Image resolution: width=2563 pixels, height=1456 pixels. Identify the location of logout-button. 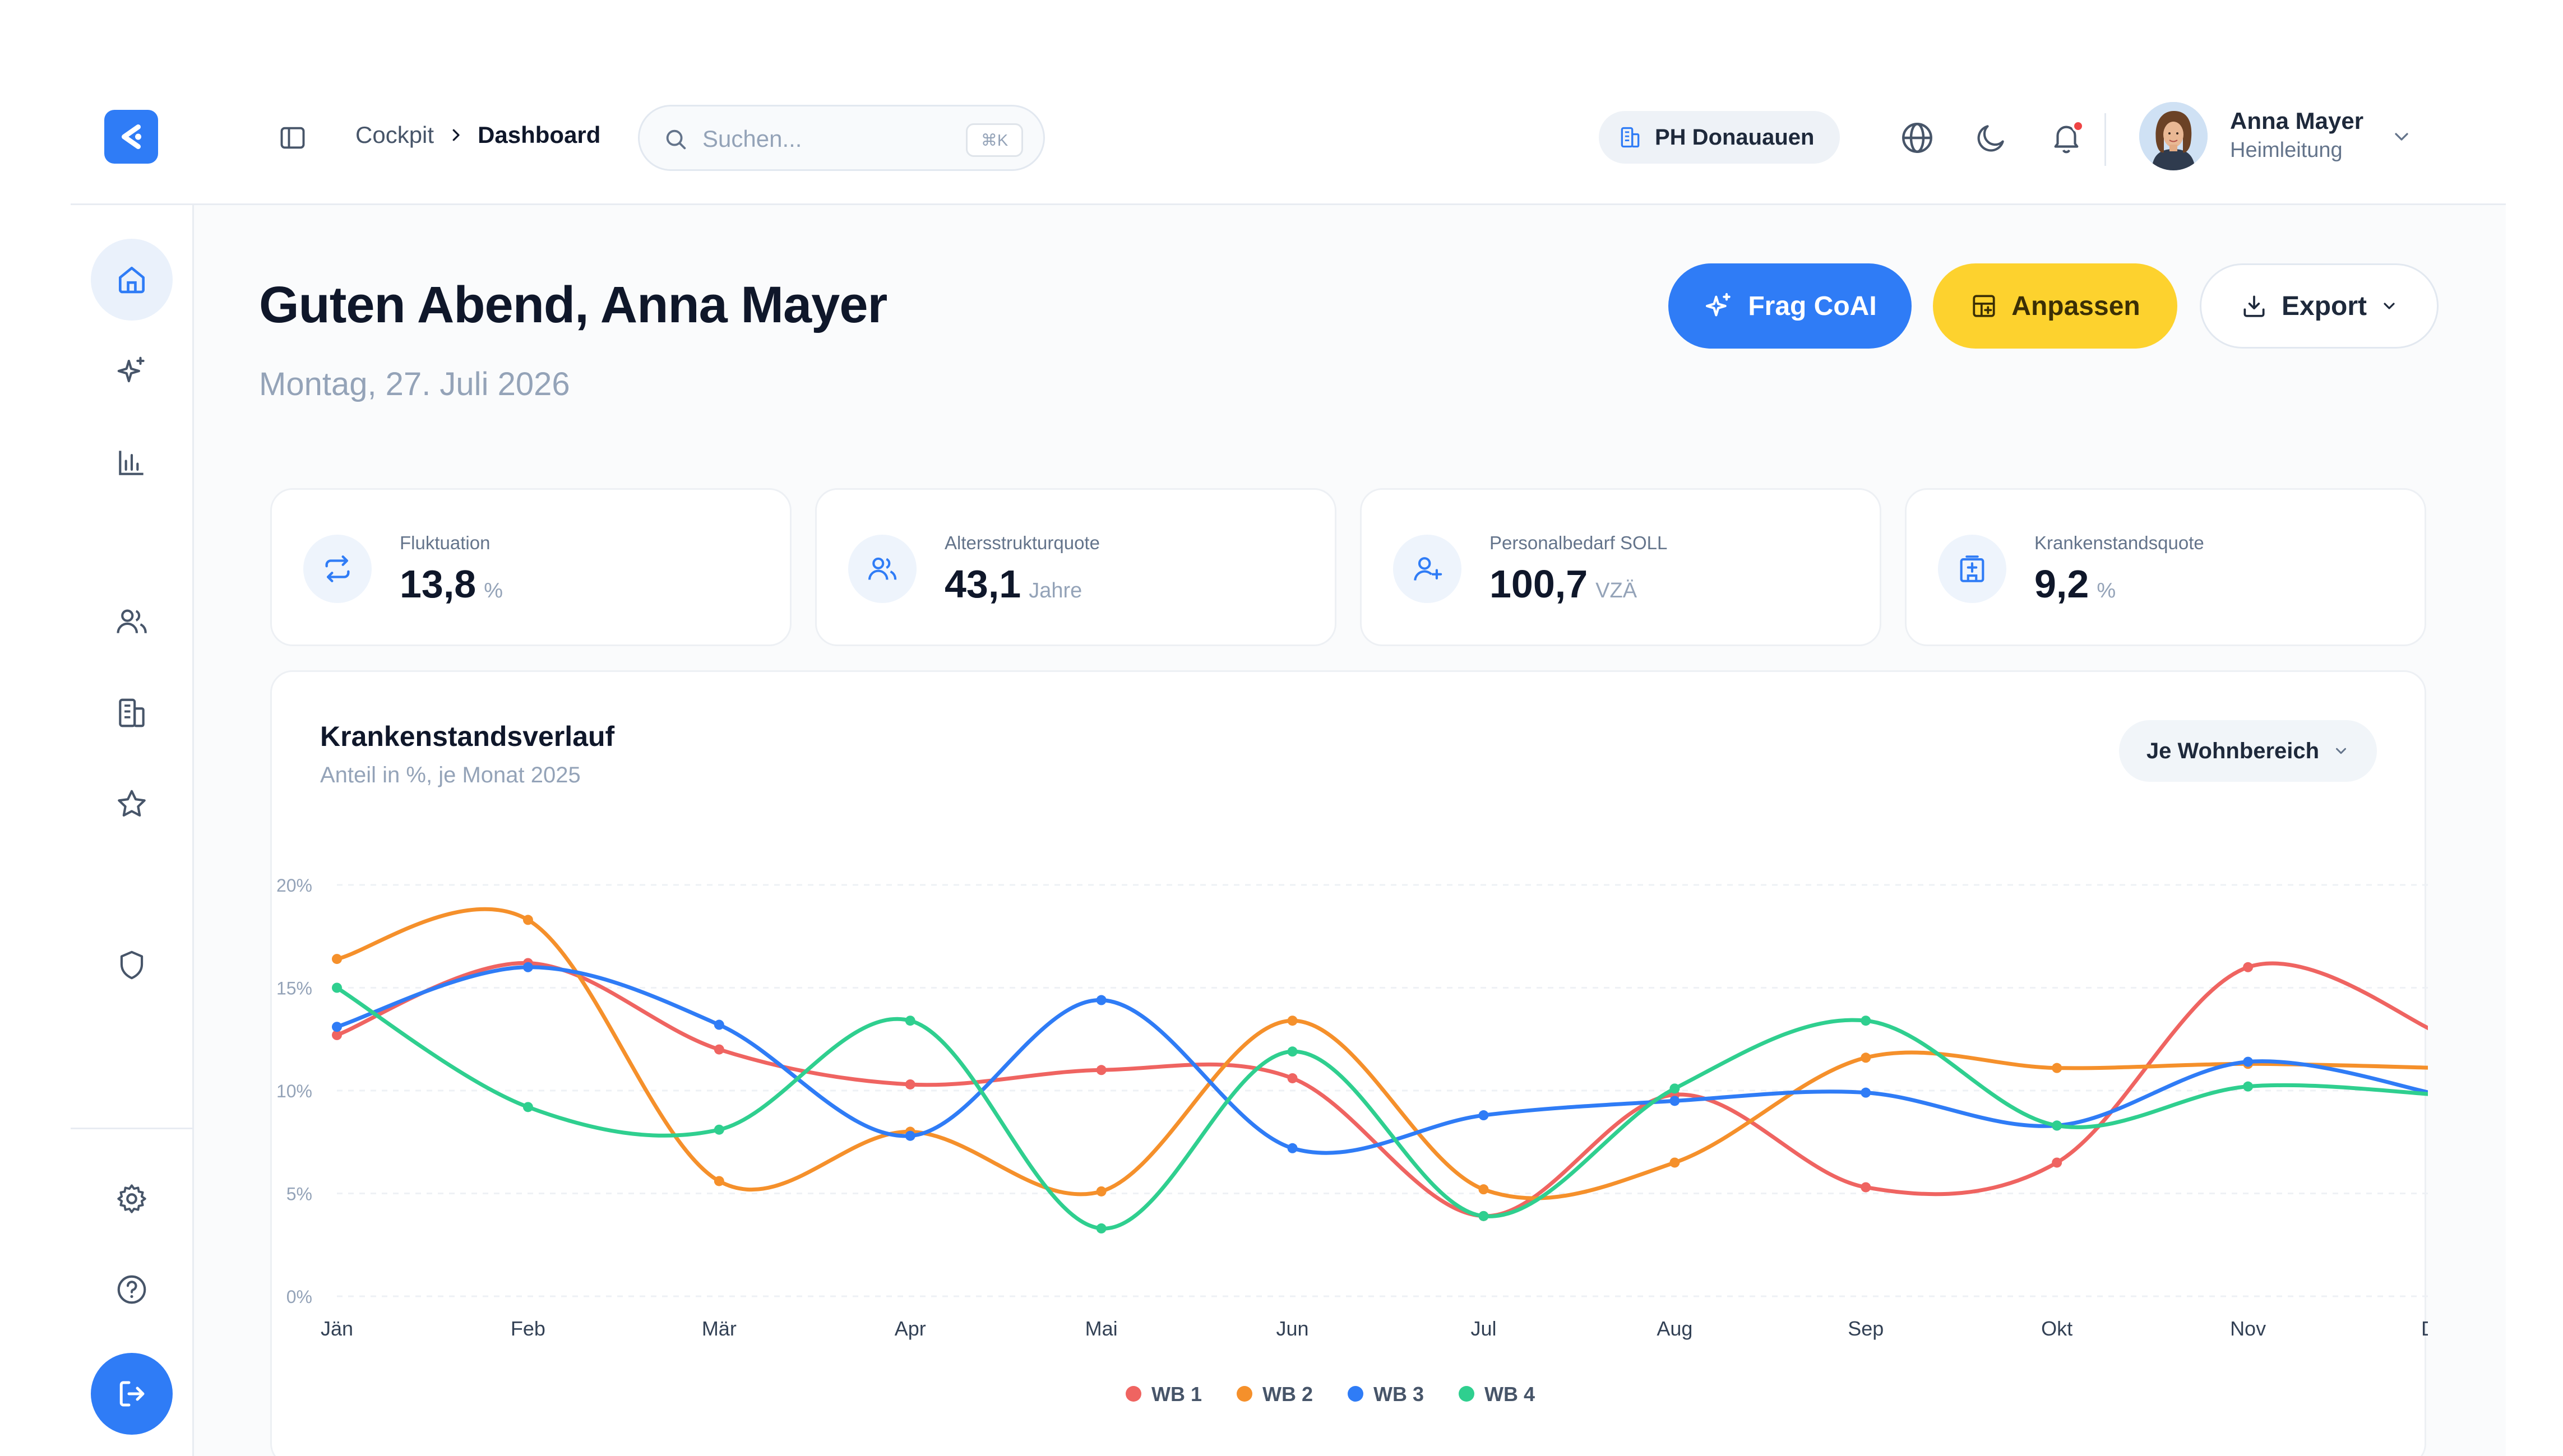
(132, 1394).